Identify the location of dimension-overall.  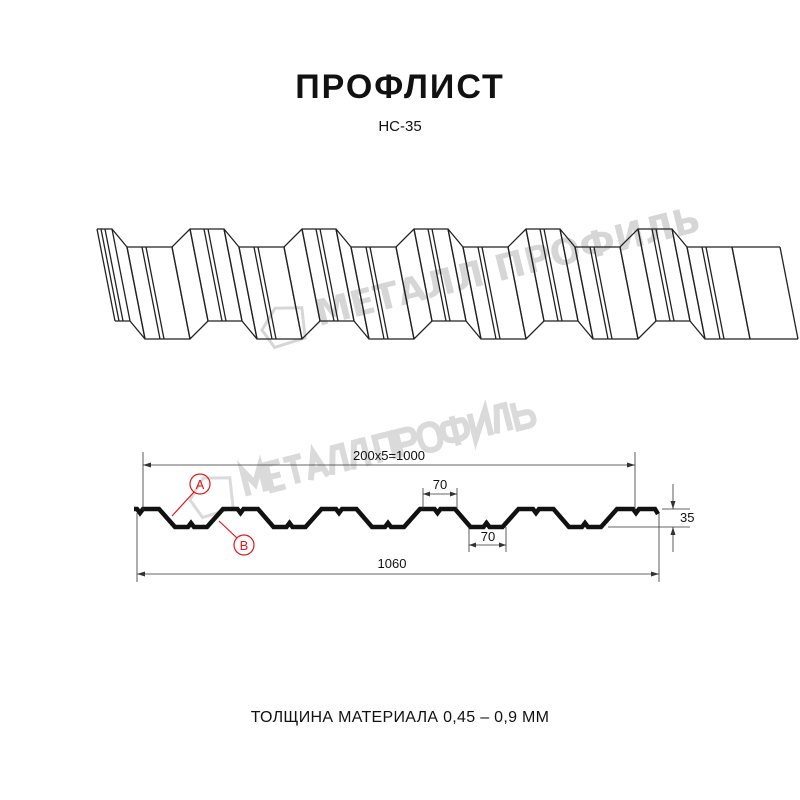
(398, 547).